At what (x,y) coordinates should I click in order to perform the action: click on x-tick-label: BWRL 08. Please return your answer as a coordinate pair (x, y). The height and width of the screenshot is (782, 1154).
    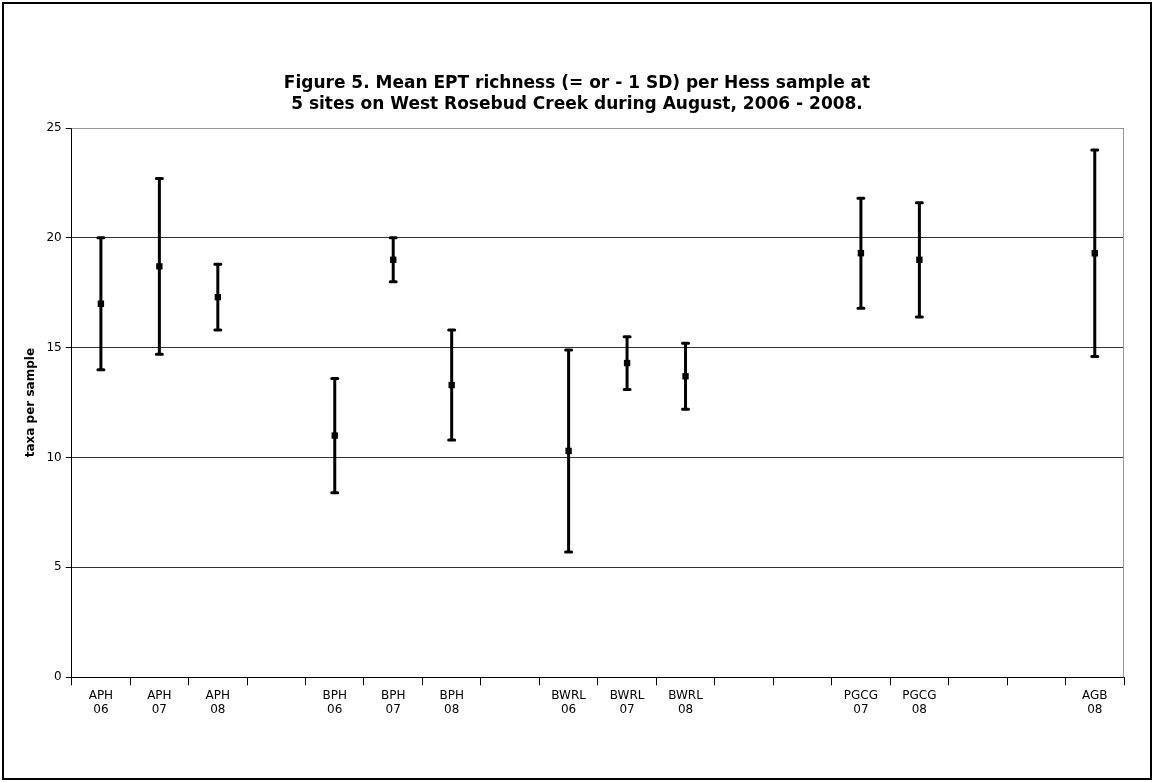
    Looking at the image, I should click on (686, 701).